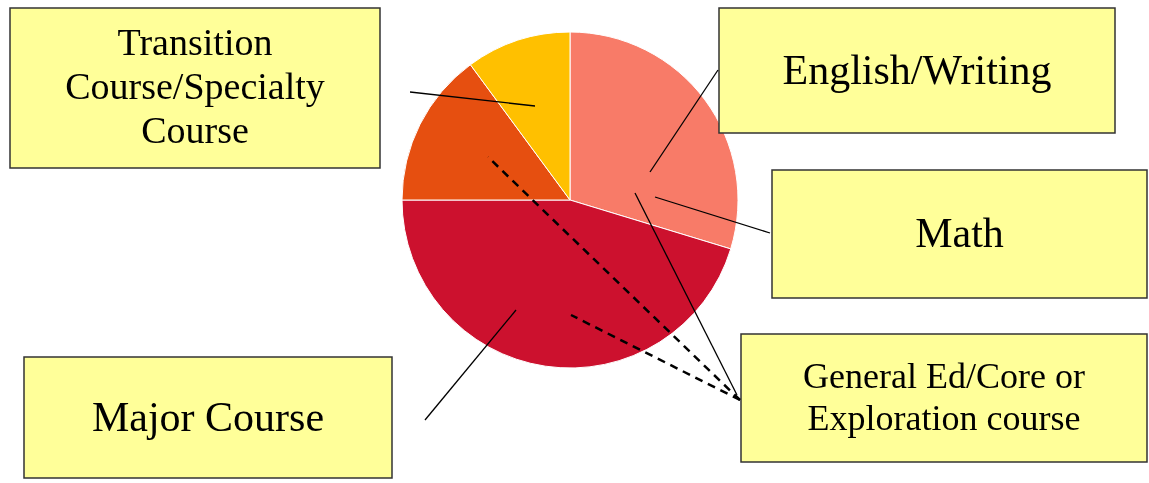 The height and width of the screenshot is (483, 1149). Describe the element at coordinates (917, 69) in the screenshot. I see `text: English/Writing` at that location.